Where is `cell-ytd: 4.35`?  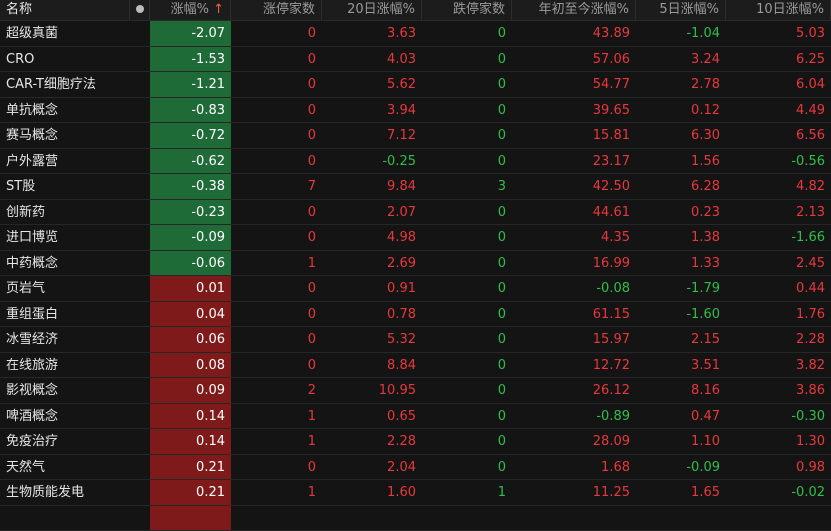 cell-ytd: 4.35 is located at coordinates (574, 237).